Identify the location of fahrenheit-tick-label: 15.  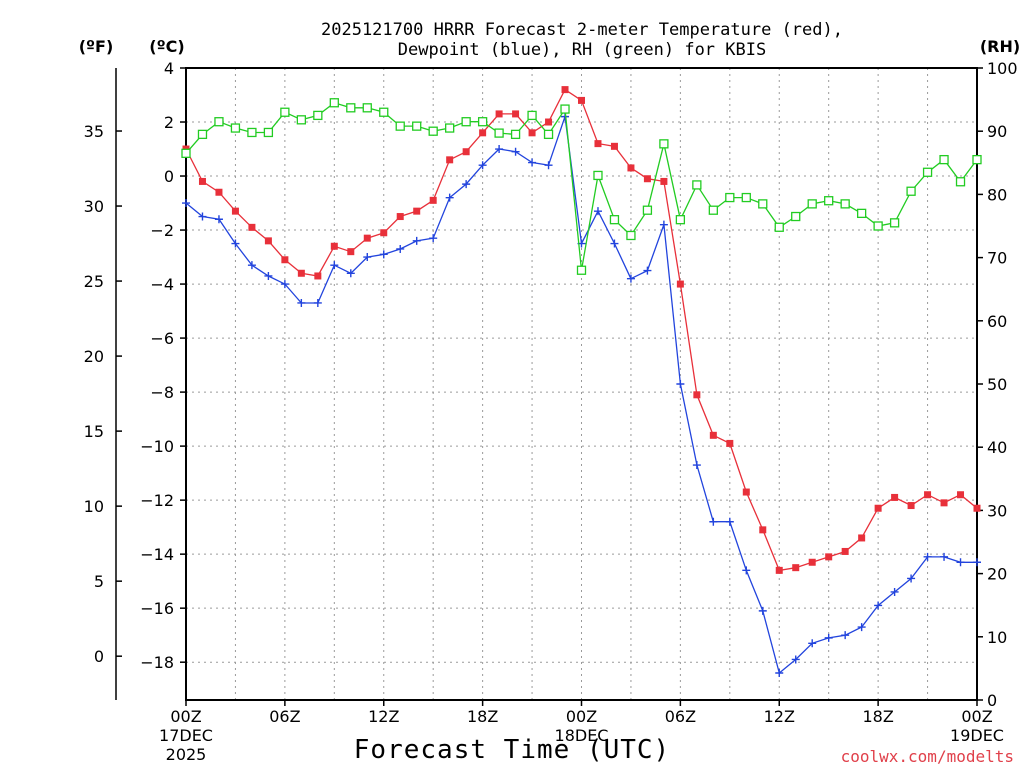
(94, 431).